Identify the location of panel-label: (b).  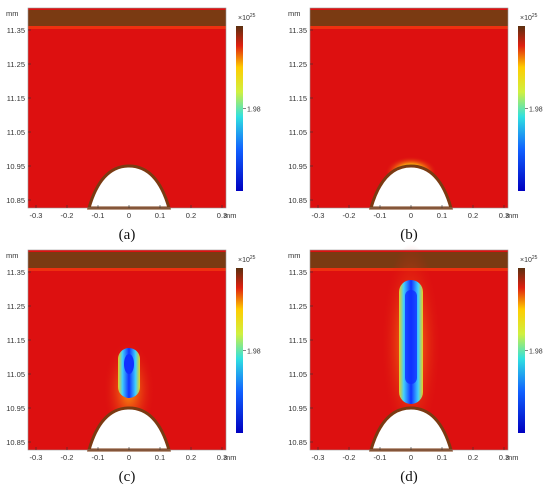
(409, 235).